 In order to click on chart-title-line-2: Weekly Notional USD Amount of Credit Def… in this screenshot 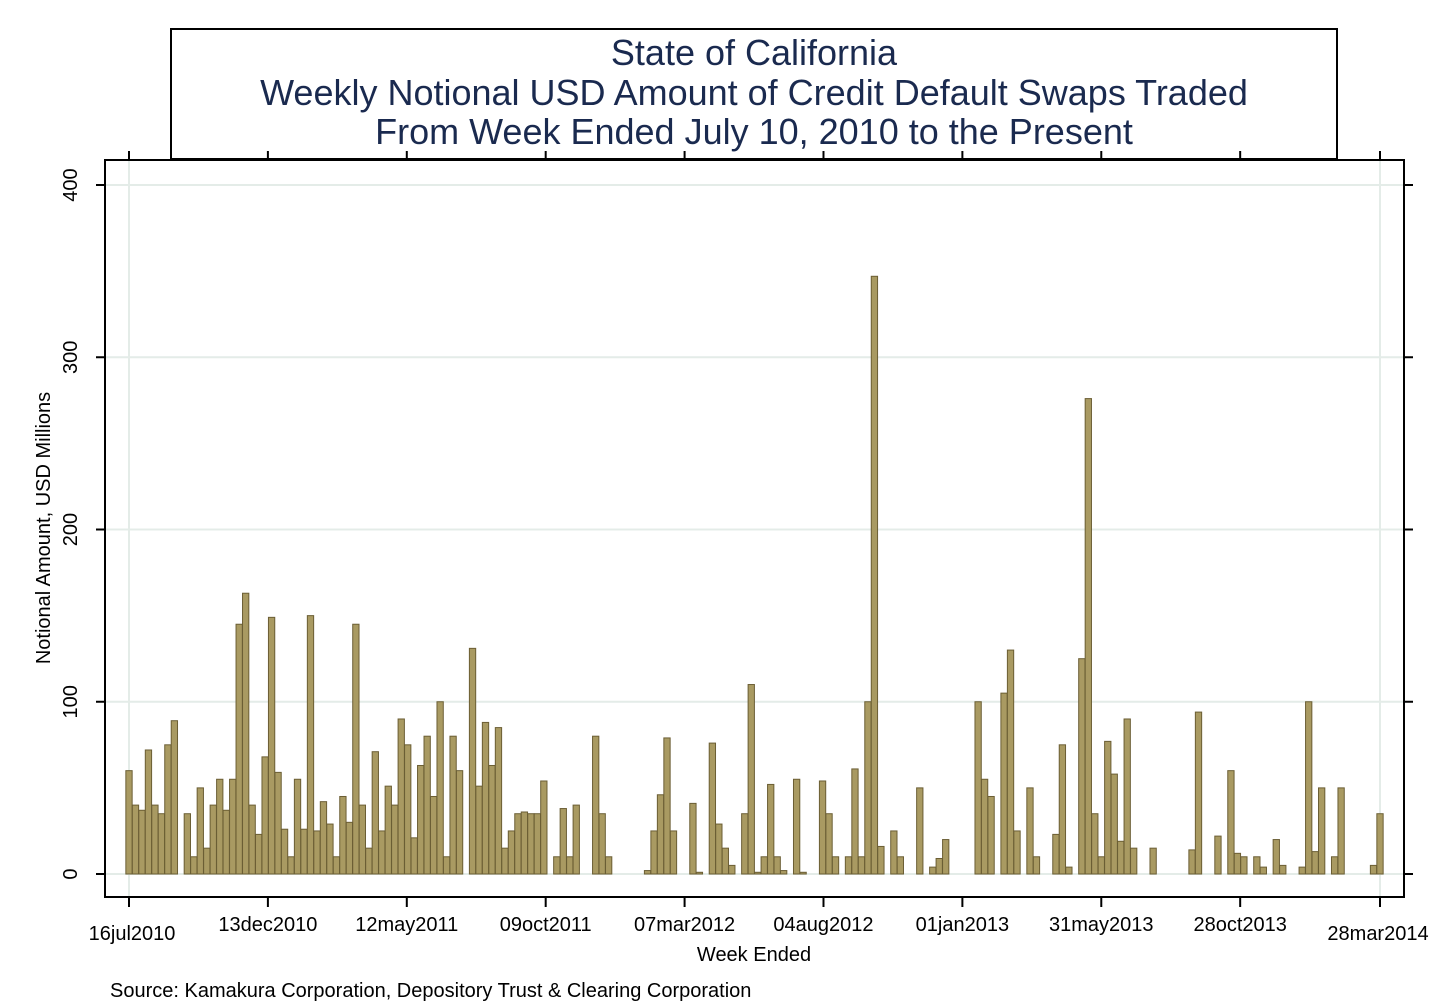, I will do `click(754, 92)`.